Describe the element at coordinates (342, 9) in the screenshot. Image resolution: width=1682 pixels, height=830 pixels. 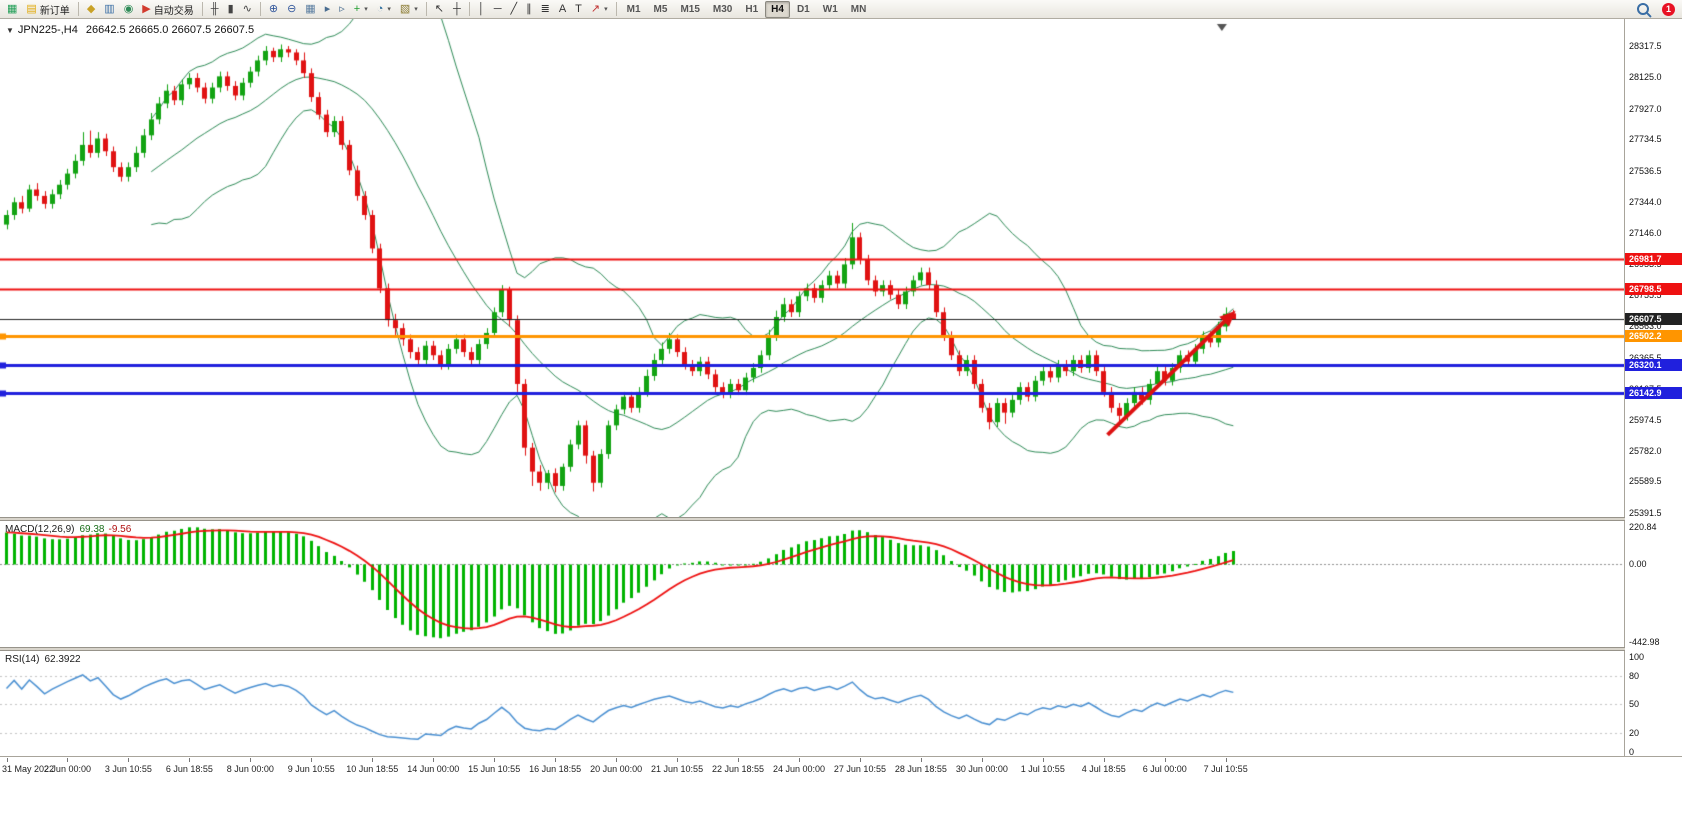
I see `chart-shift-icon: ▹` at that location.